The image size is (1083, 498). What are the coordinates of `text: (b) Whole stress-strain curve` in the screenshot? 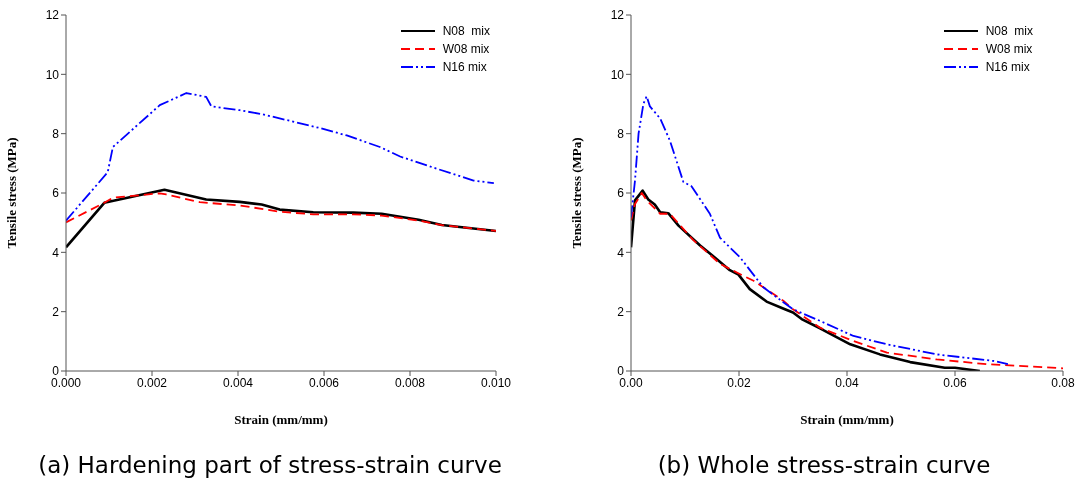 It's located at (824, 465).